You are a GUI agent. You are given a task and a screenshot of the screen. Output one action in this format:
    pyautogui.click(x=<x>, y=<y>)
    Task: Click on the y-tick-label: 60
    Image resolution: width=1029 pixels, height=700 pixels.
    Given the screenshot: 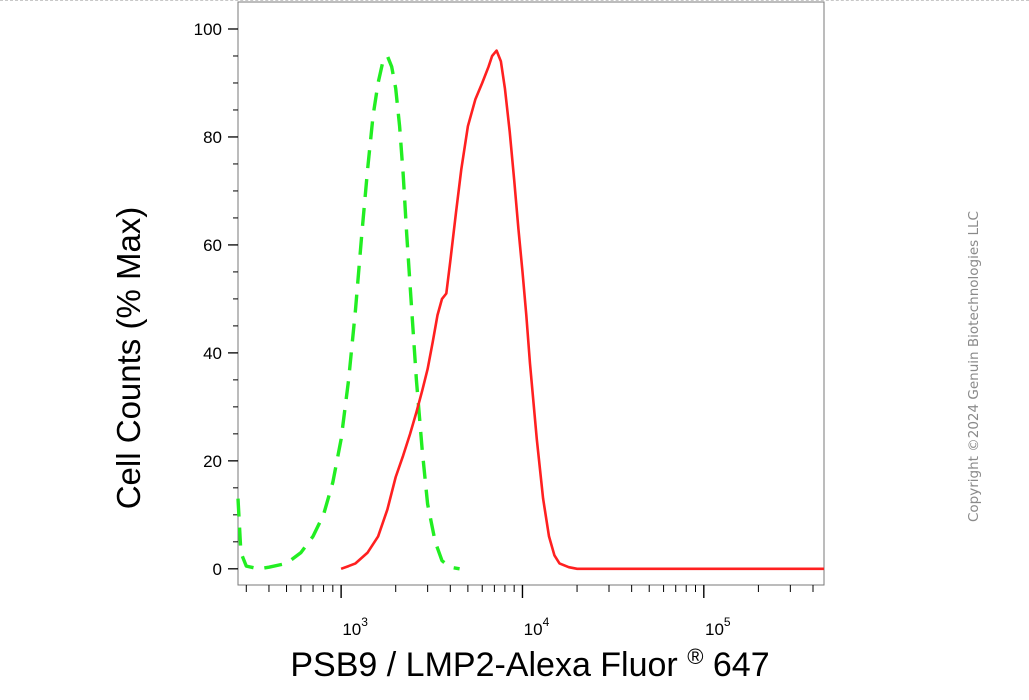 What is the action you would take?
    pyautogui.click(x=212, y=245)
    